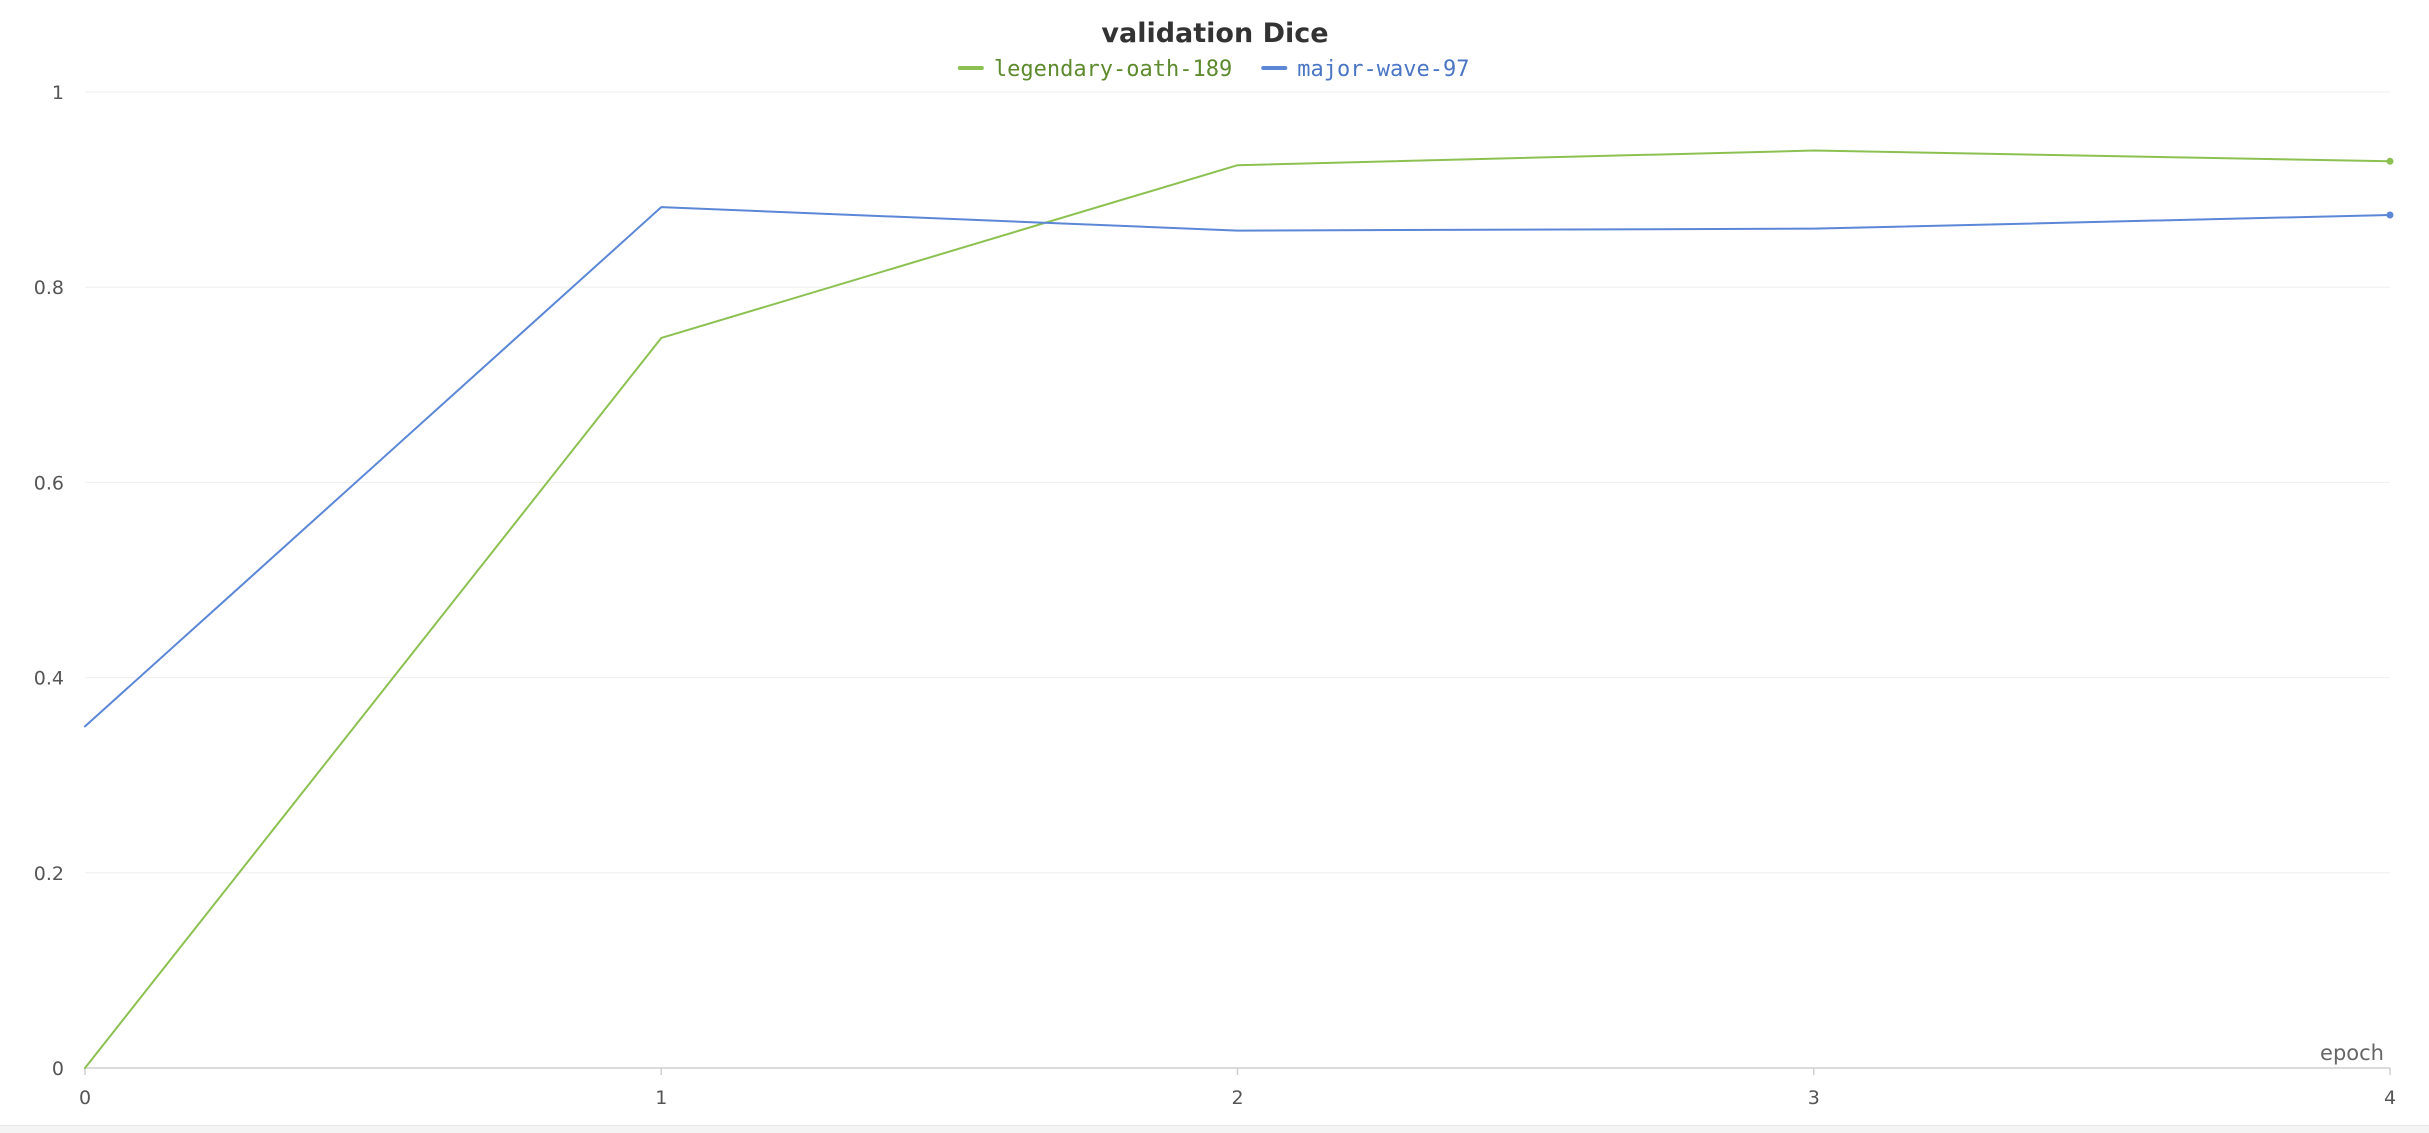 This screenshot has width=2429, height=1133. What do you see at coordinates (58, 1069) in the screenshot?
I see `y-tick-label: 0` at bounding box center [58, 1069].